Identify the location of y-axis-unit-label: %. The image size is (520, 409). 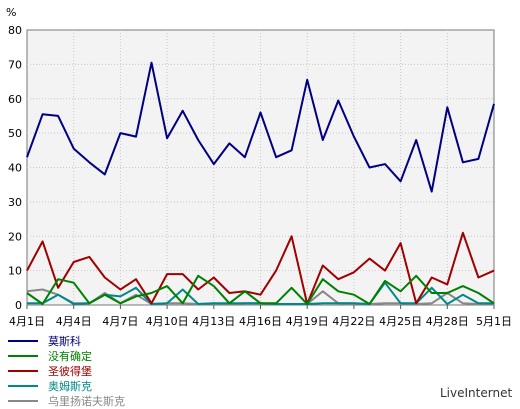
(11, 12).